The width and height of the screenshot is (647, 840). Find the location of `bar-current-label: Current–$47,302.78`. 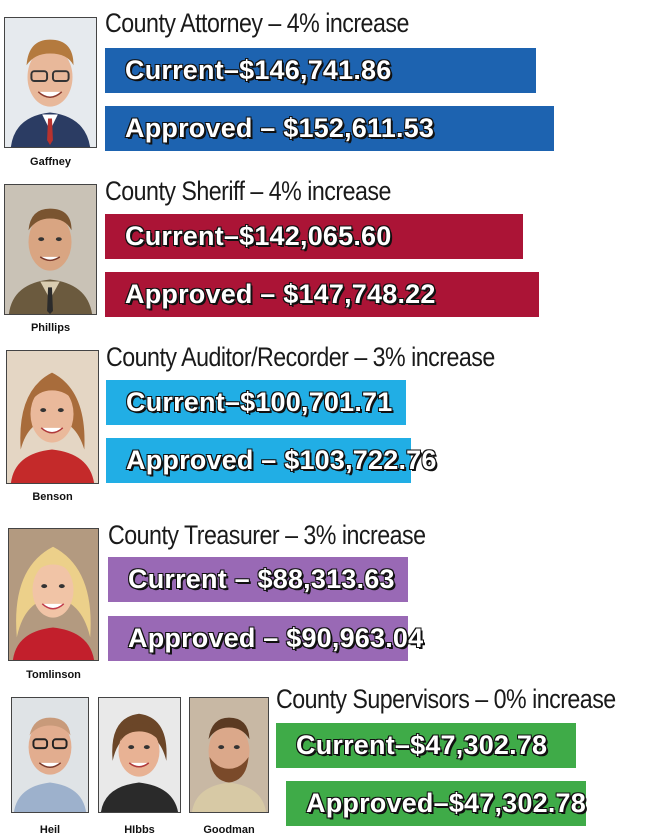

bar-current-label: Current–$47,302.78 is located at coordinates (421, 745).